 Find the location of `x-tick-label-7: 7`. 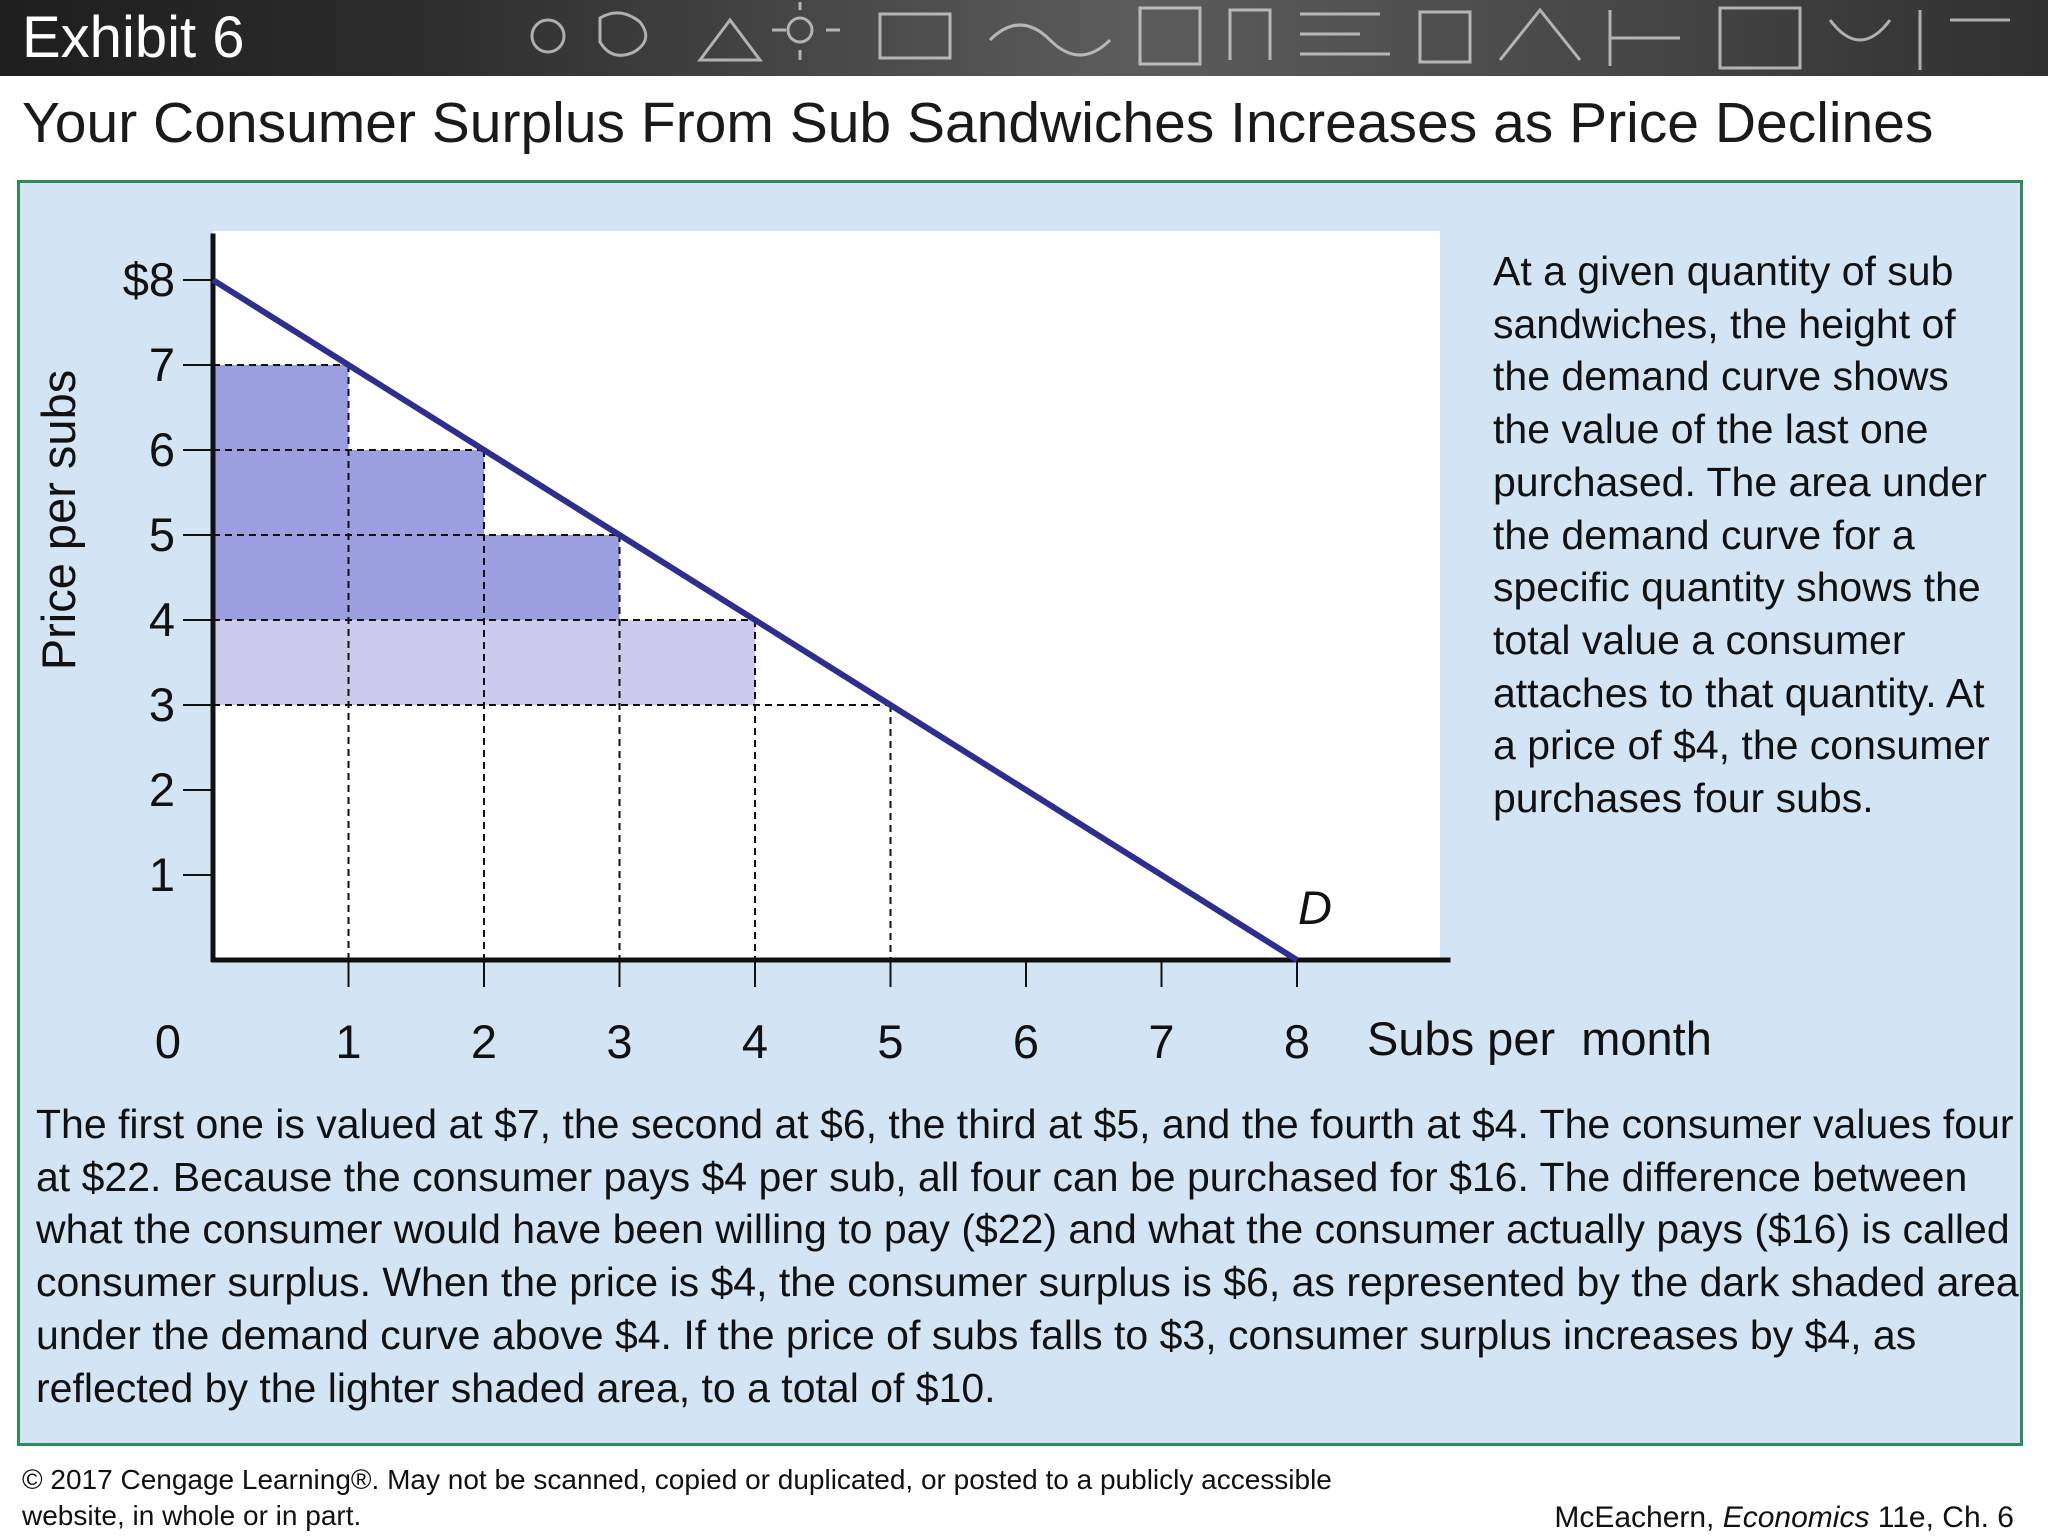

x-tick-label-7: 7 is located at coordinates (1161, 1041).